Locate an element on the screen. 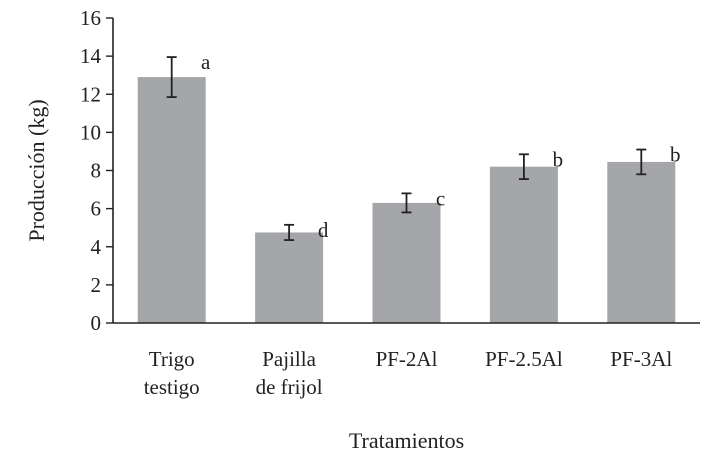  y-tick-label: 12 is located at coordinates (90, 94).